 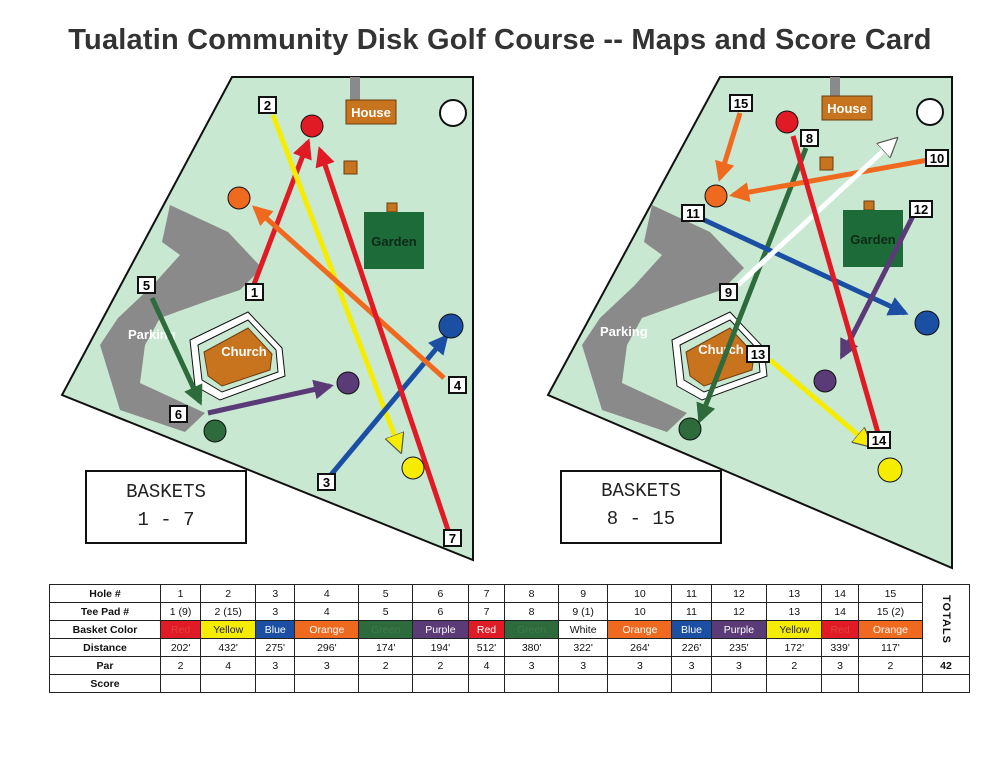 What do you see at coordinates (739, 611) in the screenshot?
I see `score-cell: 12` at bounding box center [739, 611].